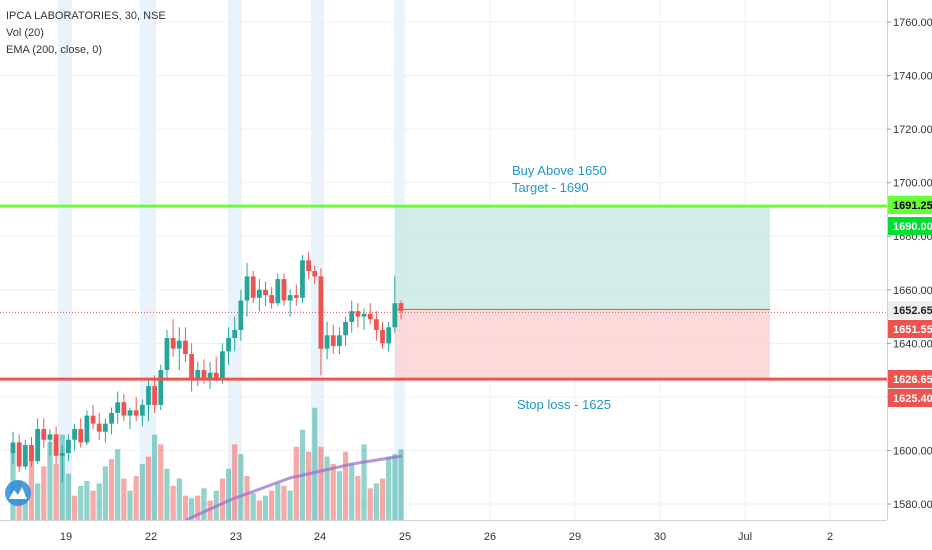 This screenshot has width=932, height=550. What do you see at coordinates (582, 344) in the screenshot?
I see `loss-zone` at bounding box center [582, 344].